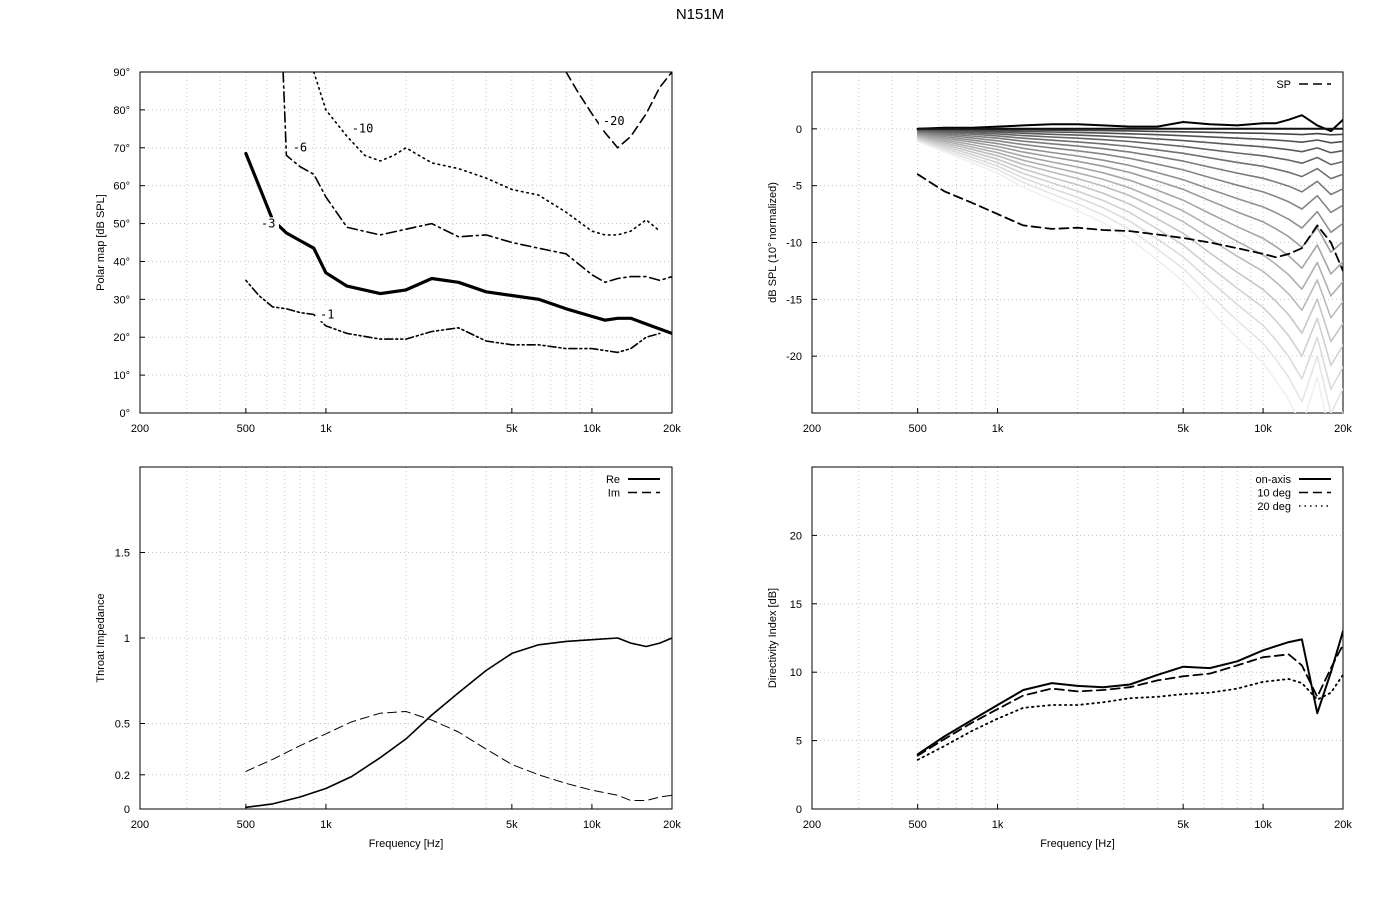  I want to click on y-tick-label: 30°, so click(121, 300).